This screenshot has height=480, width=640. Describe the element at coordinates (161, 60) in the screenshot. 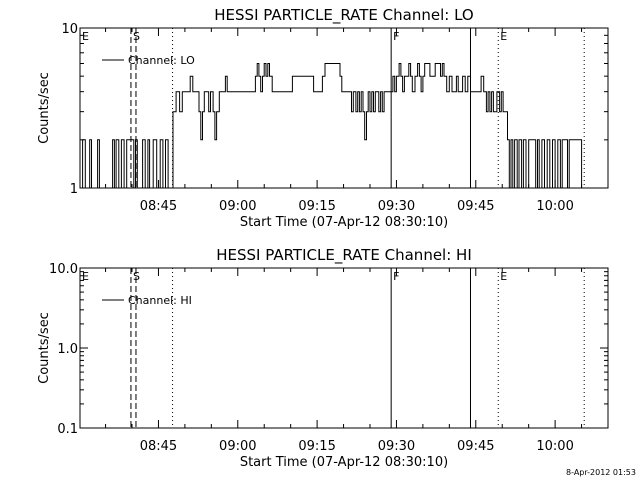

I see `legend-label: Channel: LO` at that location.